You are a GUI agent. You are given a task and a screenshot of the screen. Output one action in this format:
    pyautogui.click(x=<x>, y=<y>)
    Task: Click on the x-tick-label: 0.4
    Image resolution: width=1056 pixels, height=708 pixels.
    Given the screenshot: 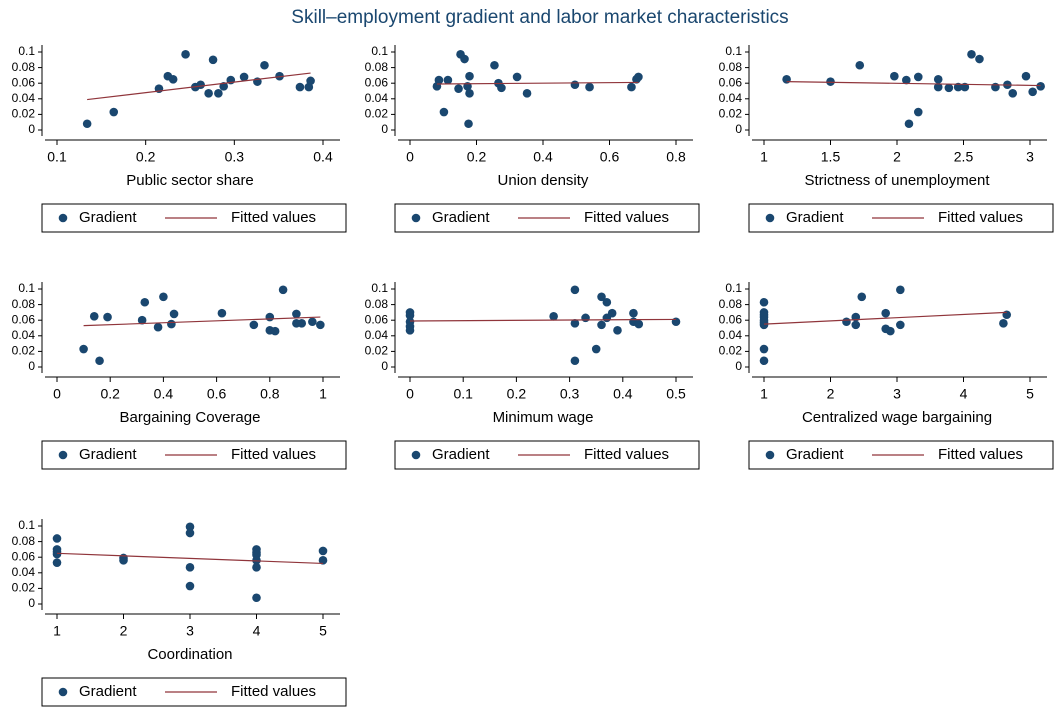 What is the action you would take?
    pyautogui.click(x=543, y=157)
    